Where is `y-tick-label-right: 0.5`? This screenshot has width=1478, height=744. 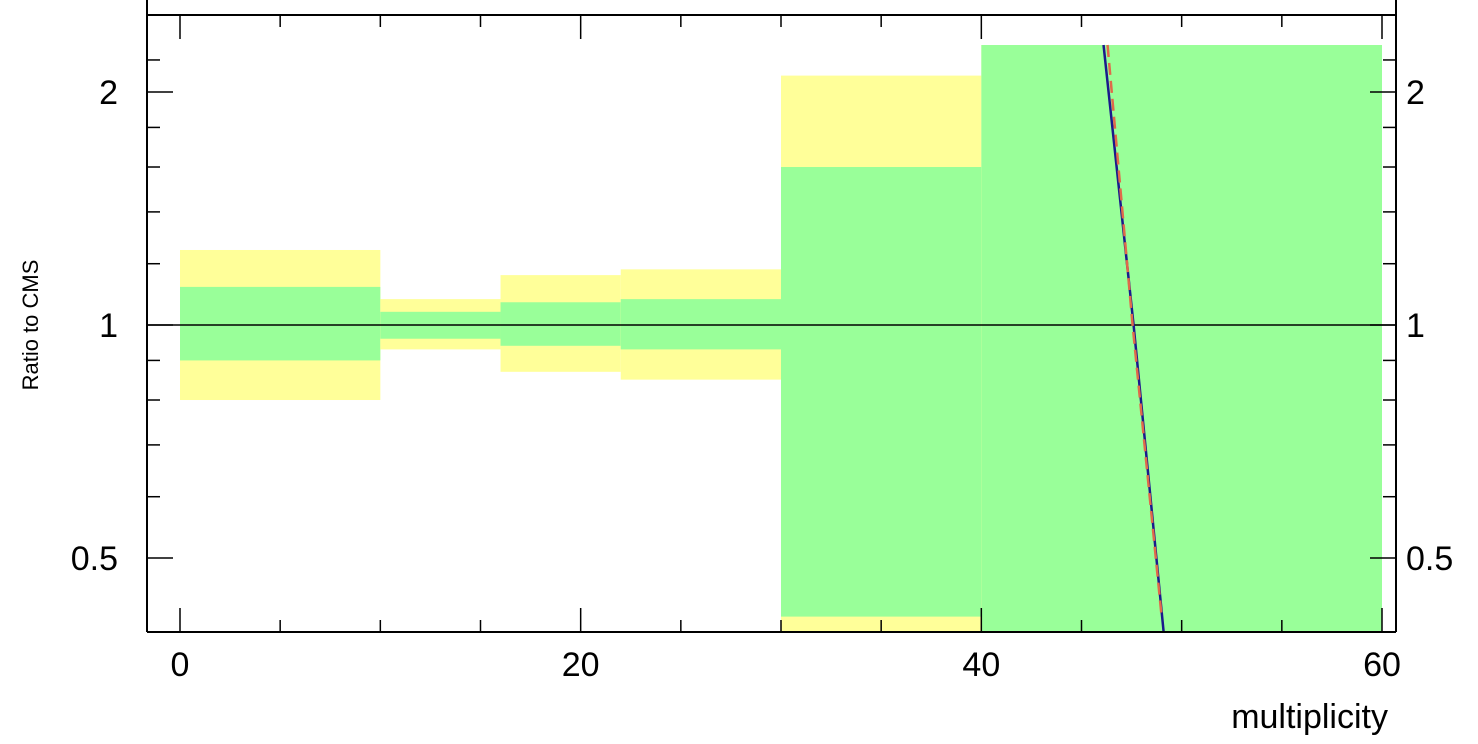
y-tick-label-right: 0.5 is located at coordinates (1429, 559).